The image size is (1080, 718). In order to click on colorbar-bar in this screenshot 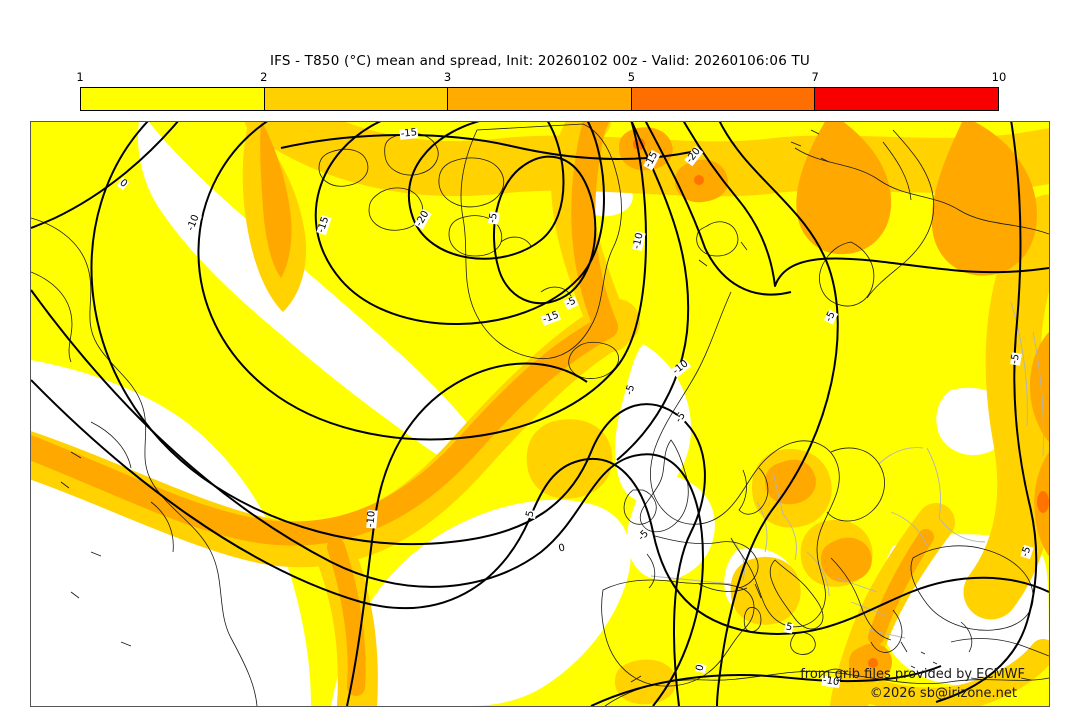, I will do `click(539, 99)`.